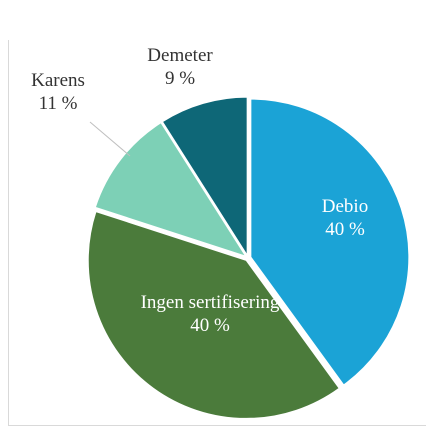 The height and width of the screenshot is (430, 426). I want to click on category-label: Ingen sertifisering, so click(210, 302).